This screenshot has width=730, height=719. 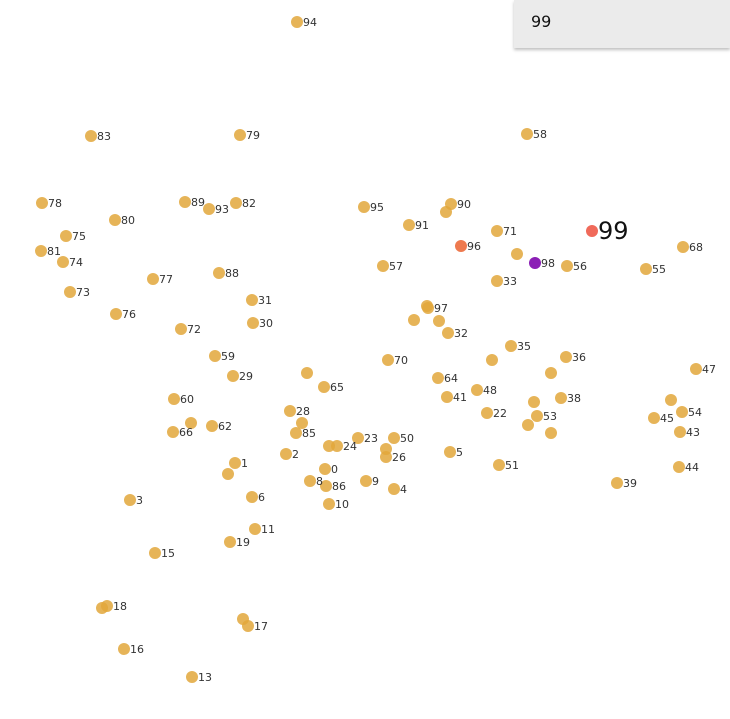 I want to click on search-input: 99, so click(x=622, y=24).